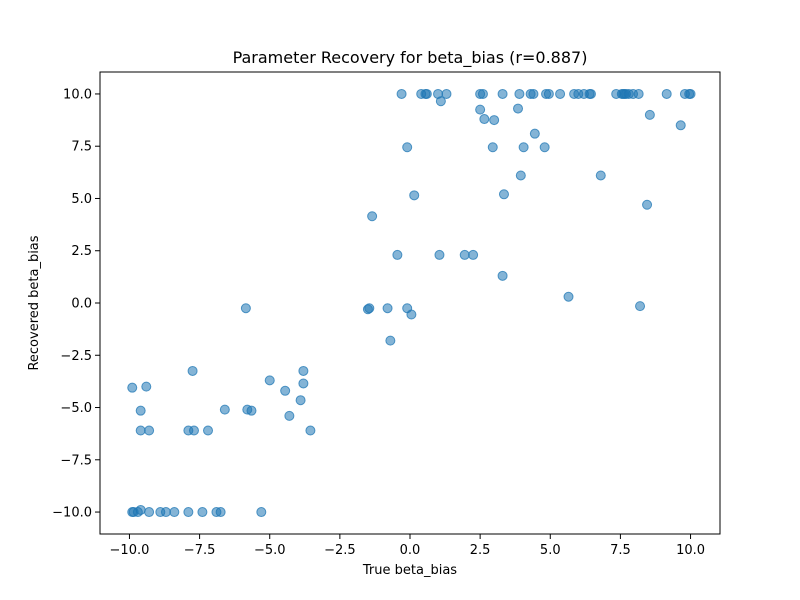  Describe the element at coordinates (72, 513) in the screenshot. I see `y-tick-label: −10.0` at that location.